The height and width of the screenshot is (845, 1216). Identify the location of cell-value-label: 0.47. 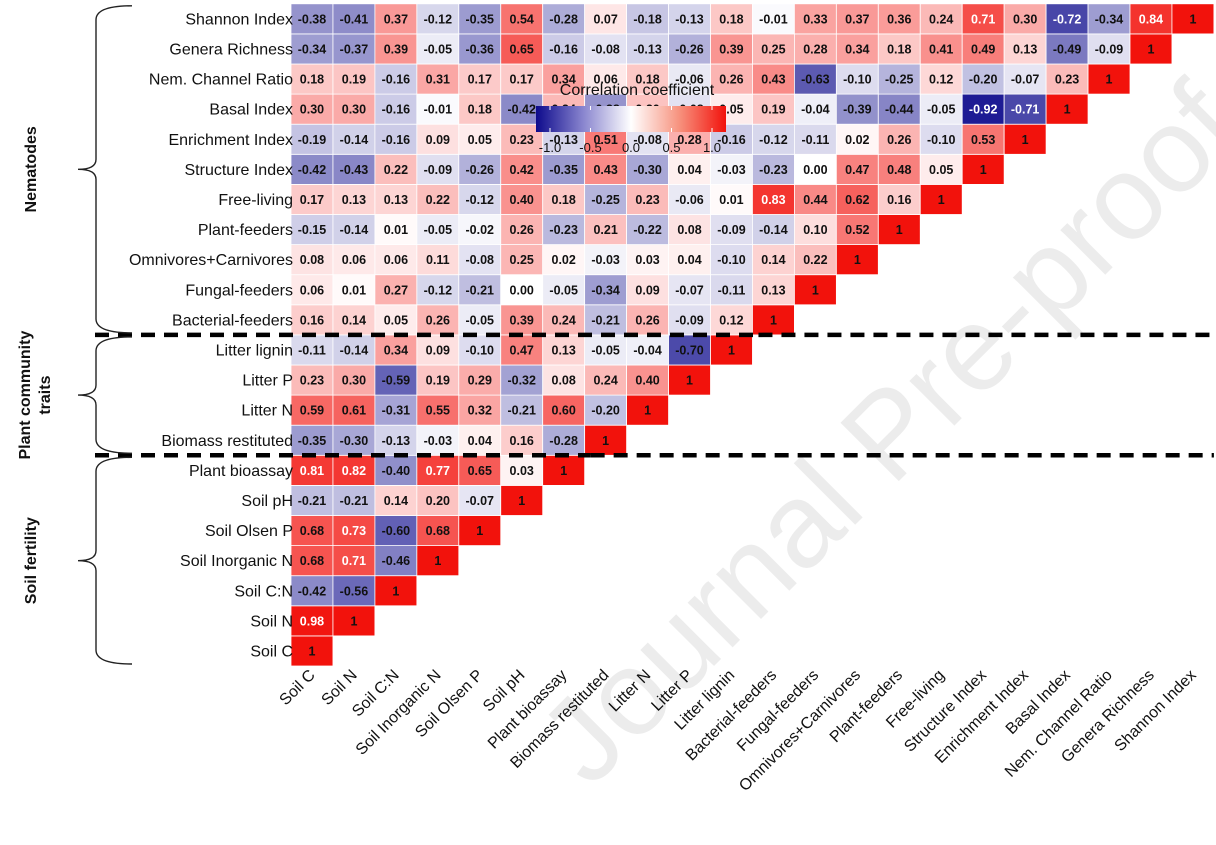
(522, 350).